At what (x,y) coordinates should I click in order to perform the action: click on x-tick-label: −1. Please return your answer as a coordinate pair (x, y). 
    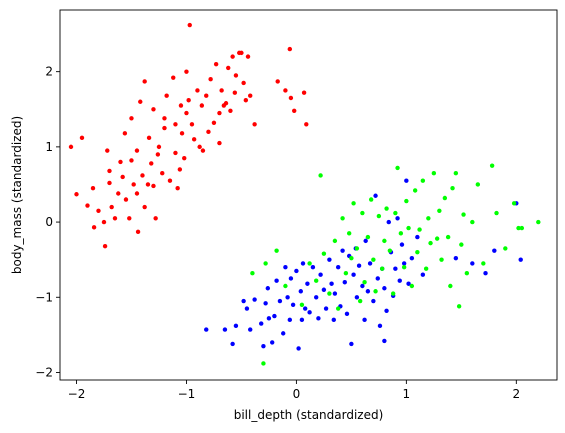
    Looking at the image, I should click on (187, 394).